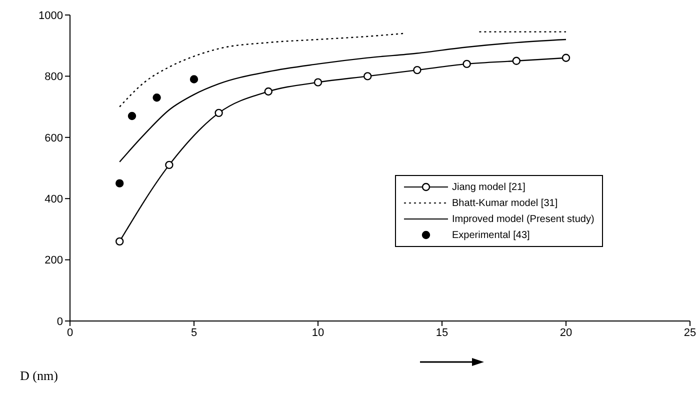  Describe the element at coordinates (566, 332) in the screenshot. I see `x-tick-label: 20` at that location.